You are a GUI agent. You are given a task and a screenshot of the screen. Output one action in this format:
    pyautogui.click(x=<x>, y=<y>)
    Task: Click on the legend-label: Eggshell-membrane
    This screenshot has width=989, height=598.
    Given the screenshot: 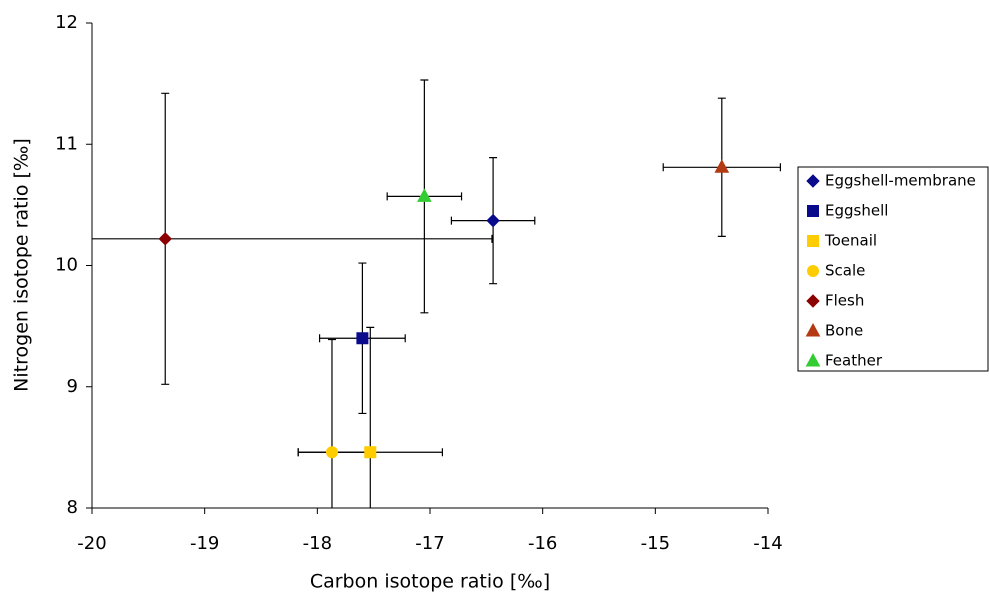 What is the action you would take?
    pyautogui.click(x=900, y=181)
    